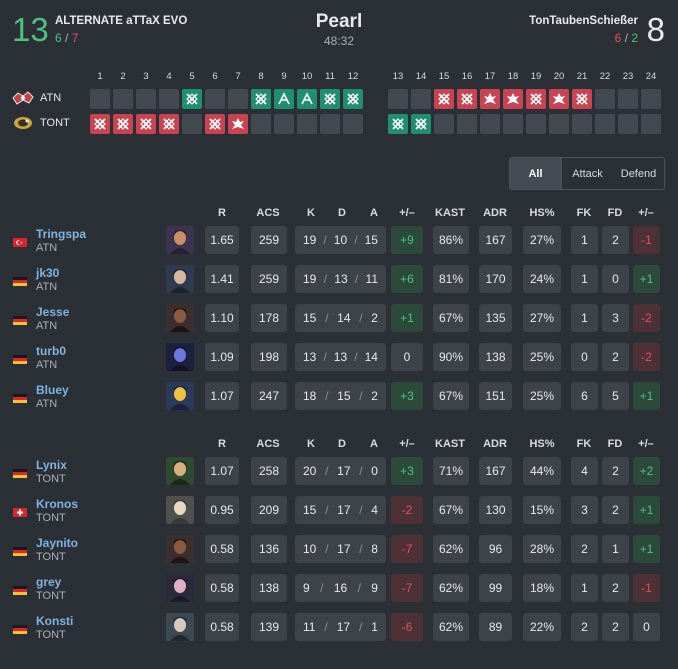 Image resolution: width=678 pixels, height=669 pixels. What do you see at coordinates (52, 390) in the screenshot?
I see `player-name: Bluey` at bounding box center [52, 390].